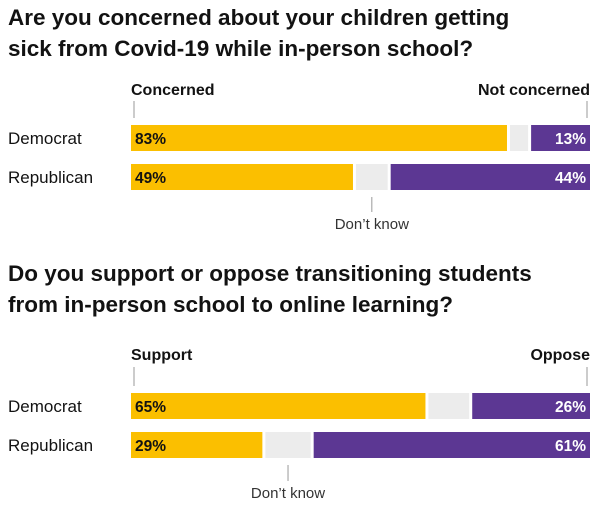  What do you see at coordinates (162, 355) in the screenshot?
I see `q2-left-header: Support` at bounding box center [162, 355].